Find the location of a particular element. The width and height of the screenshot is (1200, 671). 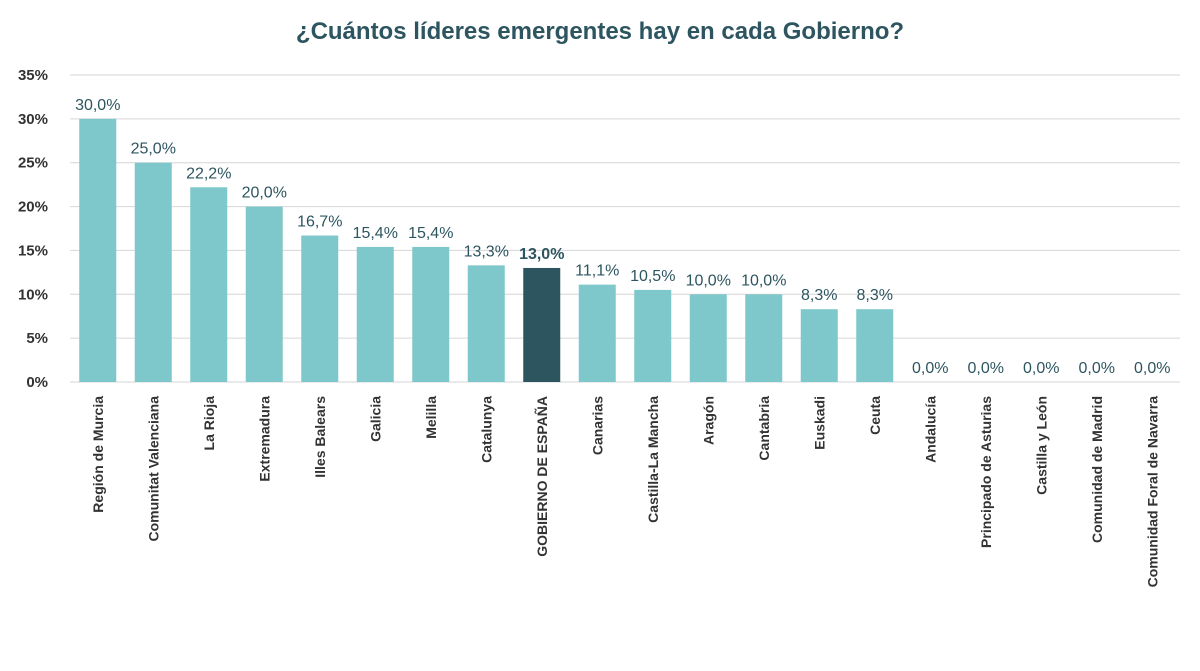

category-label: Comunitat Valenciana is located at coordinates (153, 469).